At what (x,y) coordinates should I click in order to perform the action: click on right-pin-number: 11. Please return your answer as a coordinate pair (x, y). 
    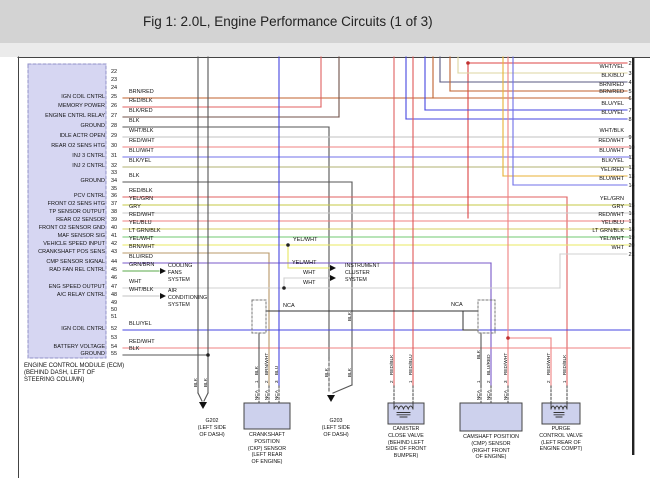
    Looking at the image, I should click on (631, 157).